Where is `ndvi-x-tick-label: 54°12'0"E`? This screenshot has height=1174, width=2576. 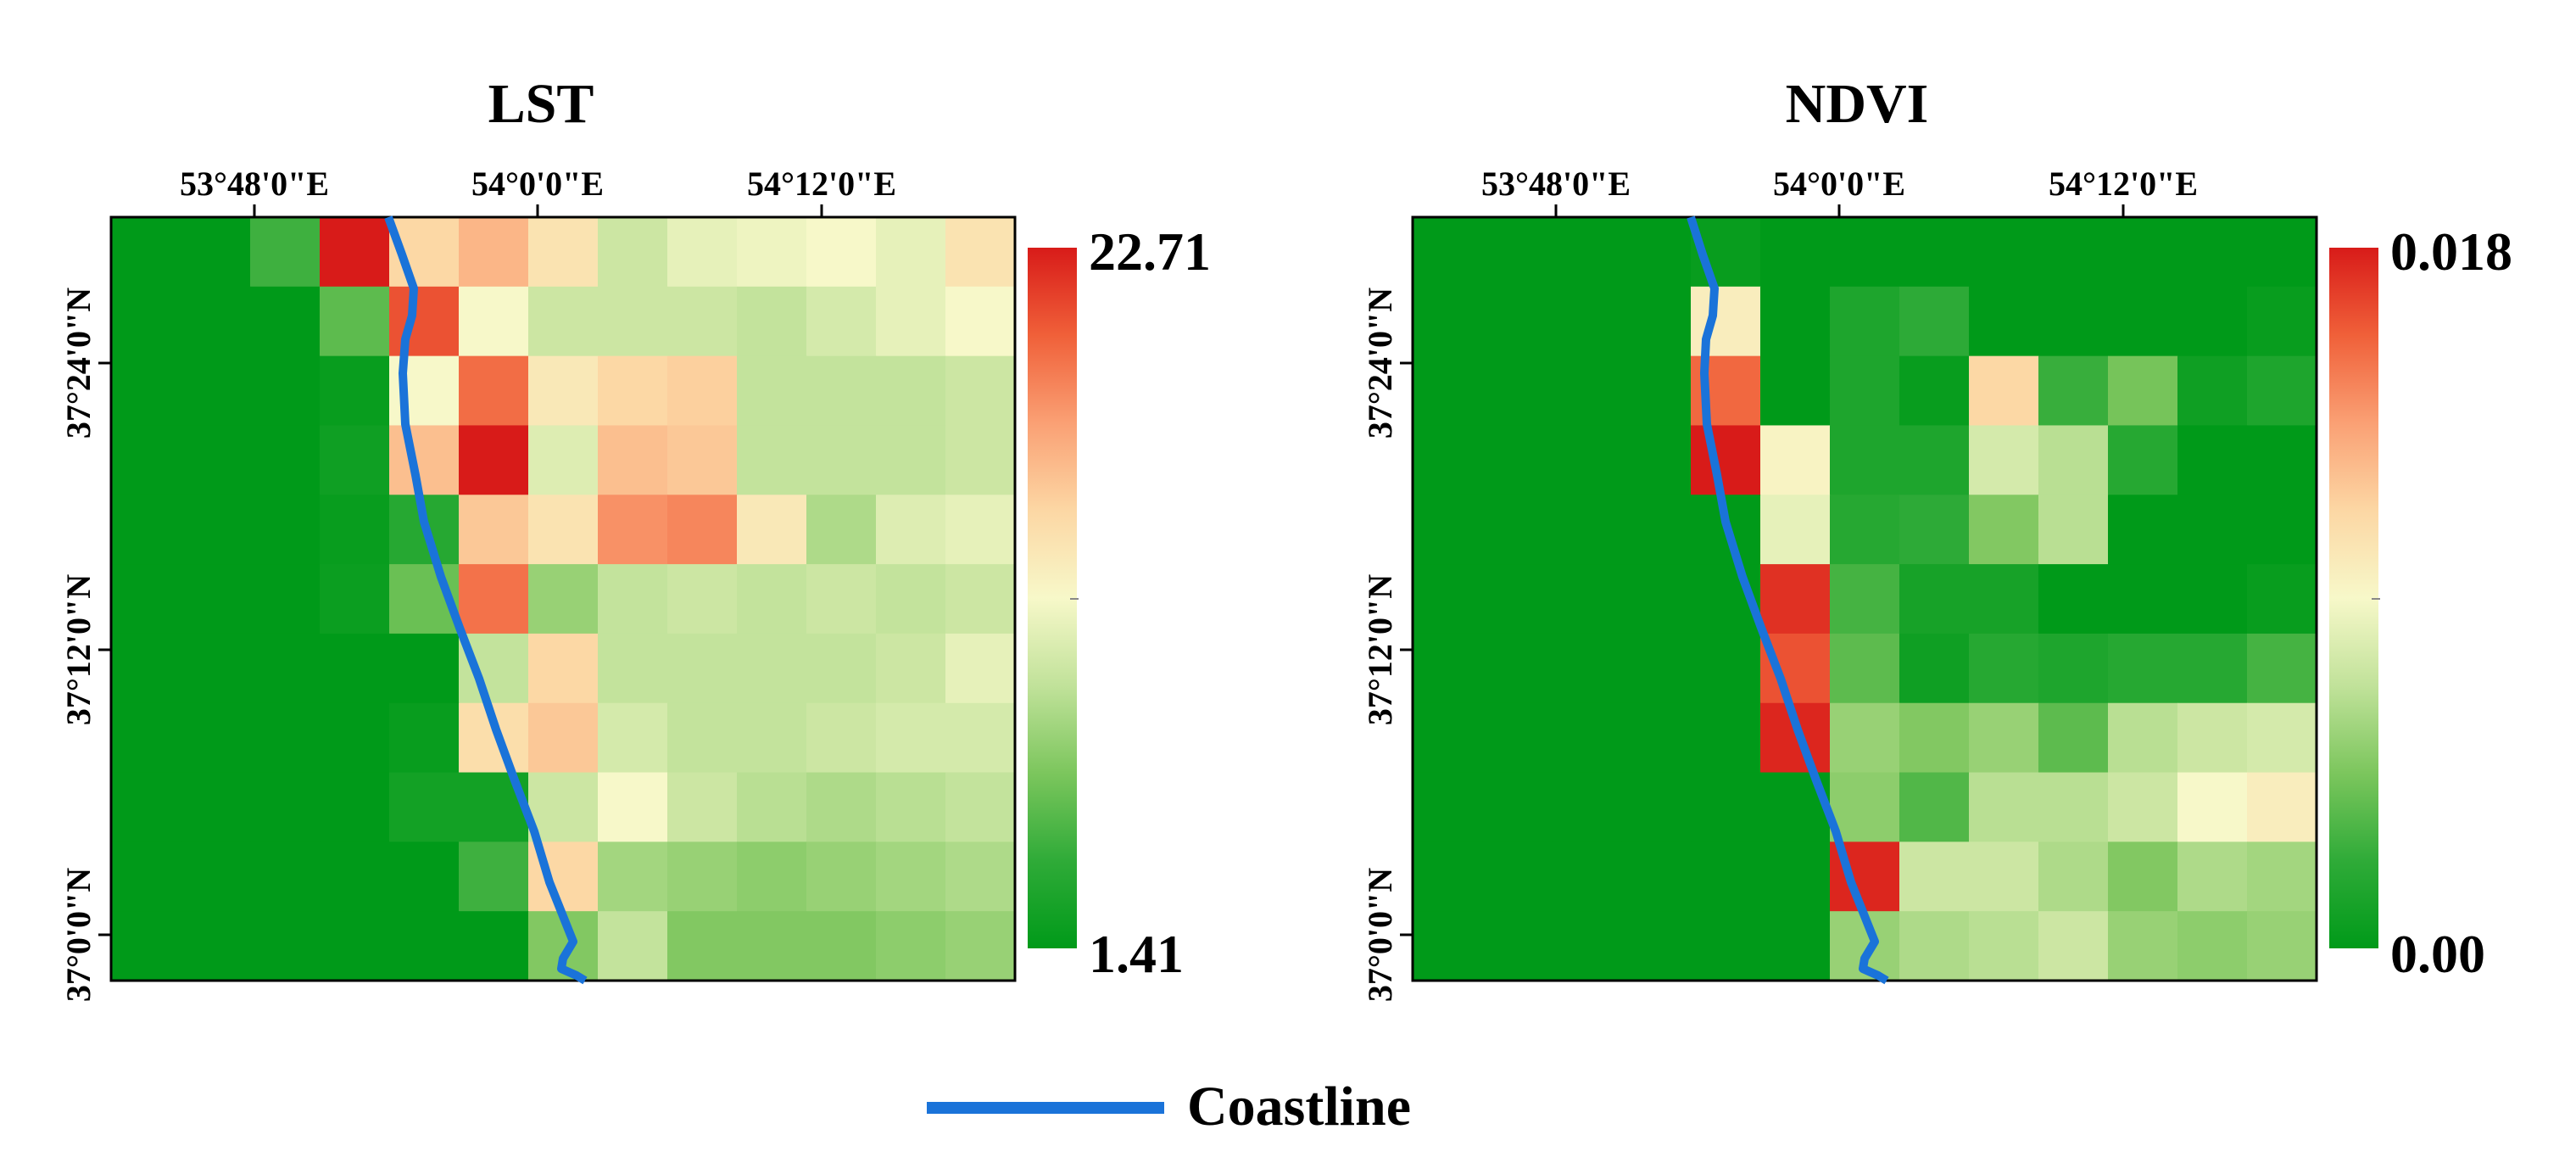 ndvi-x-tick-label: 54°12'0"E is located at coordinates (2123, 184).